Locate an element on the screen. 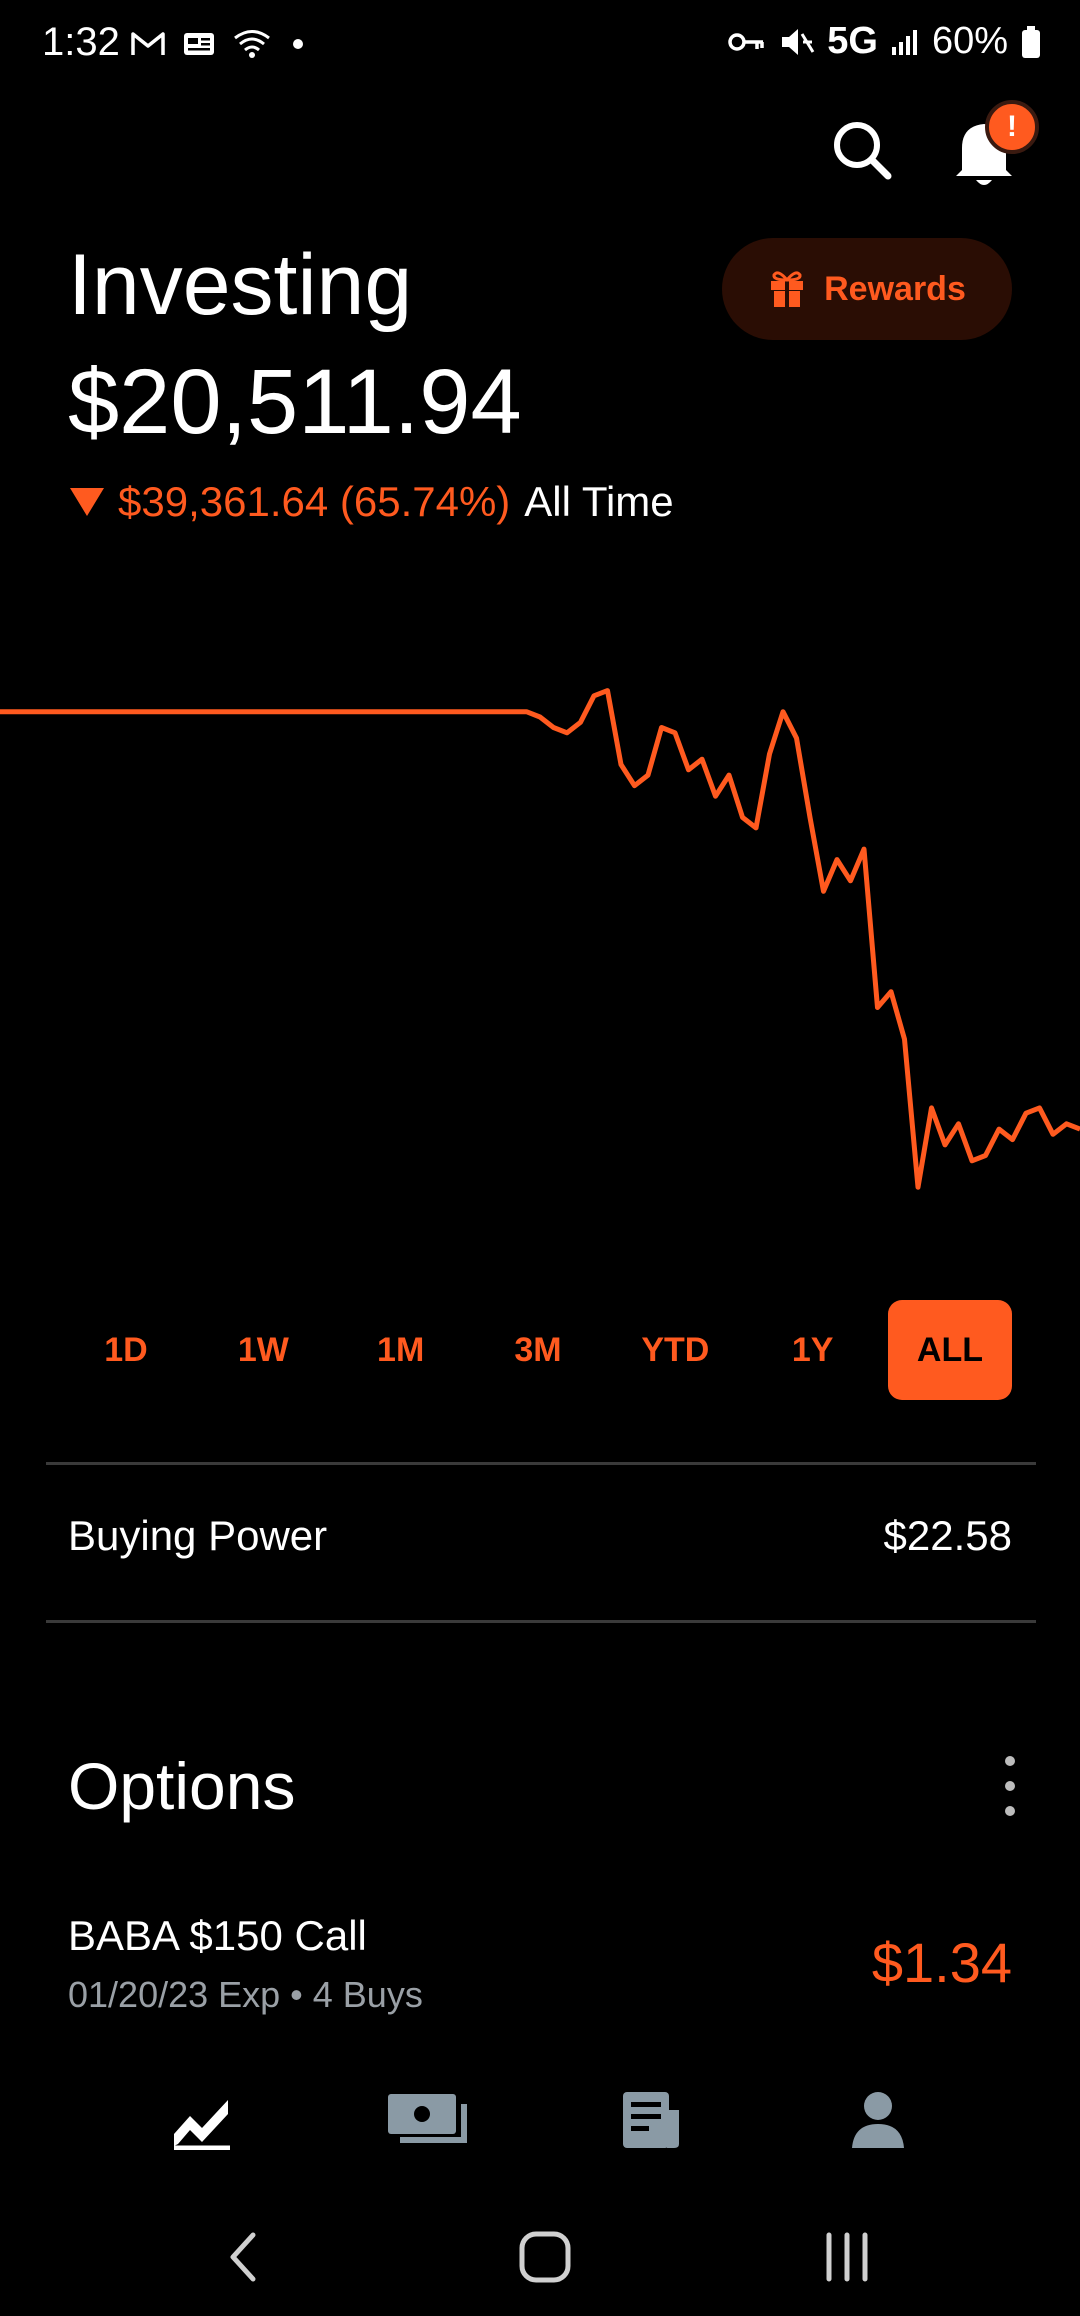 This screenshot has height=2316, width=1080. portfolio-change: $39,361.64 (65.74%) All Time is located at coordinates (372, 502).